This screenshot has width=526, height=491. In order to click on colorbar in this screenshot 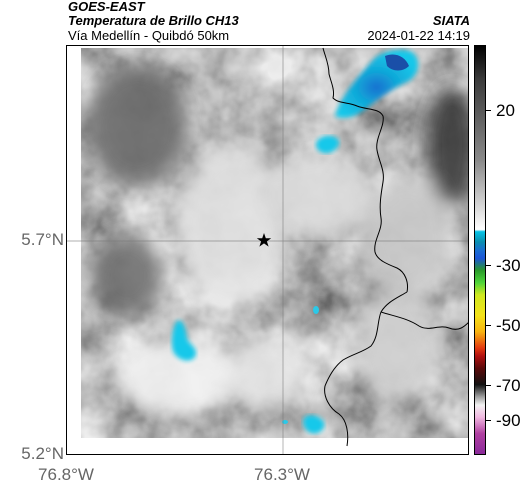, I will do `click(480, 250)`.